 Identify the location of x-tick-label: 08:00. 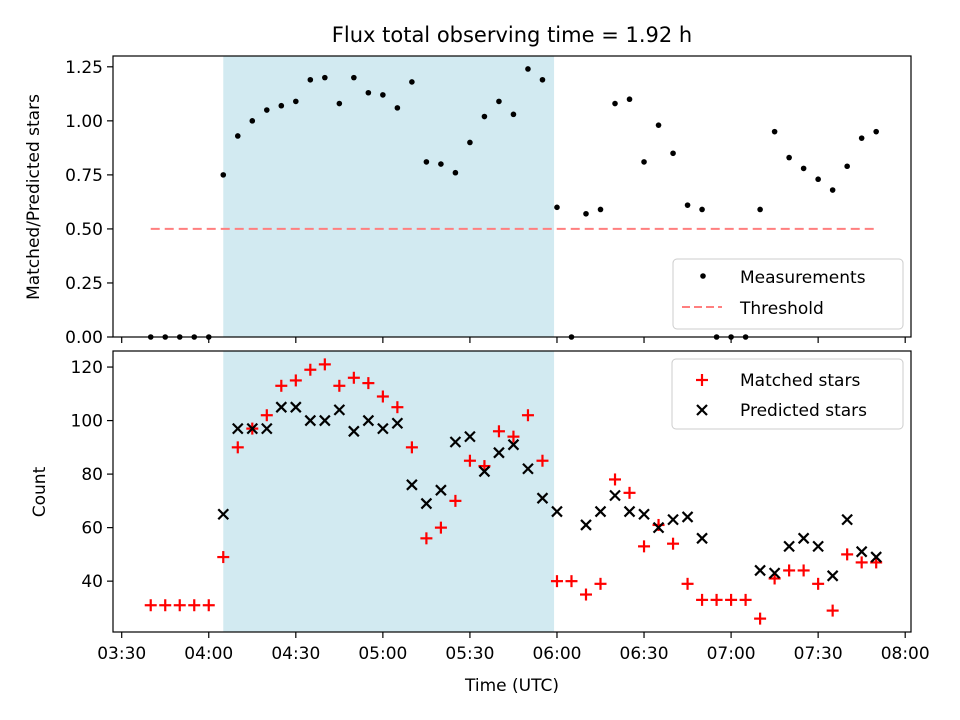
(905, 654).